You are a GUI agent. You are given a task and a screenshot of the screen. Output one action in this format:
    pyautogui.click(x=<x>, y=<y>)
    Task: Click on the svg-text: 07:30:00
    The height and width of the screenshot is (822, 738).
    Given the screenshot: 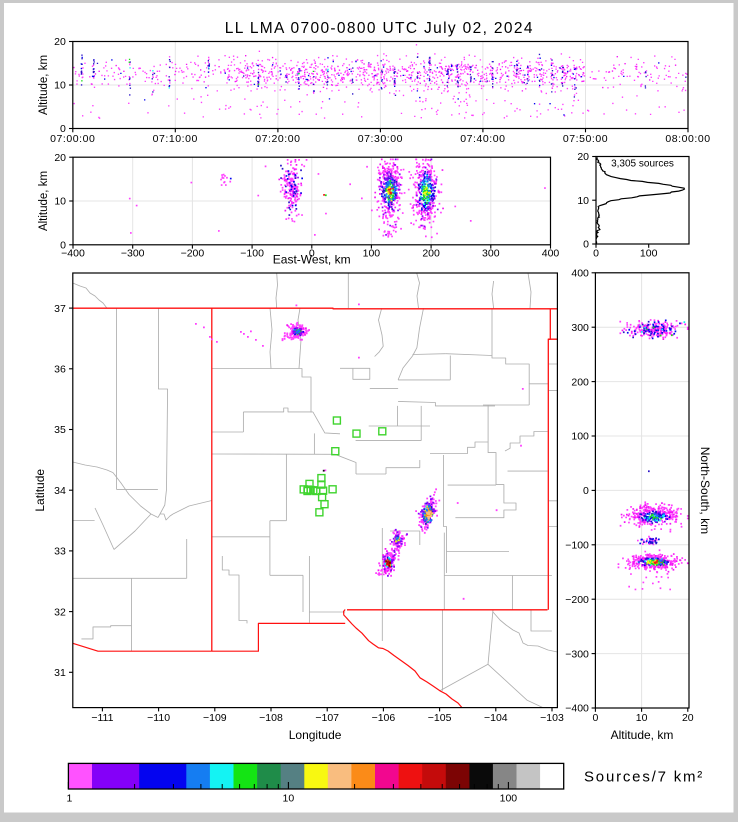 What is the action you would take?
    pyautogui.click(x=380, y=139)
    